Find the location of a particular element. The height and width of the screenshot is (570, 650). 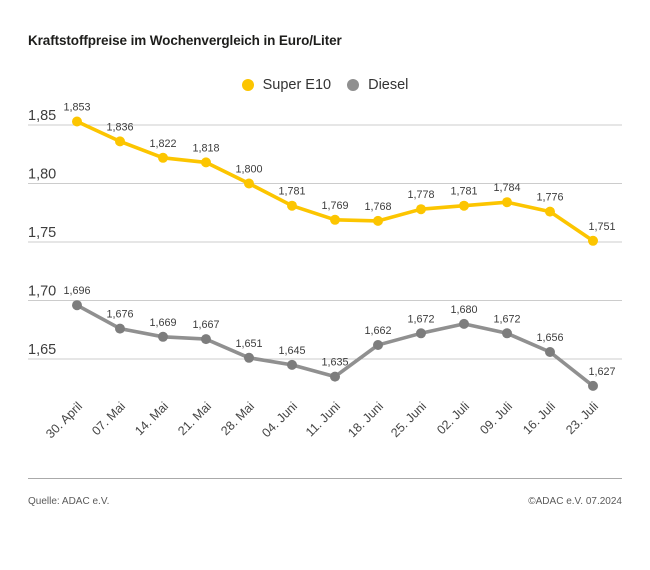

super-e10-value-label: 1,776 is located at coordinates (549, 198).